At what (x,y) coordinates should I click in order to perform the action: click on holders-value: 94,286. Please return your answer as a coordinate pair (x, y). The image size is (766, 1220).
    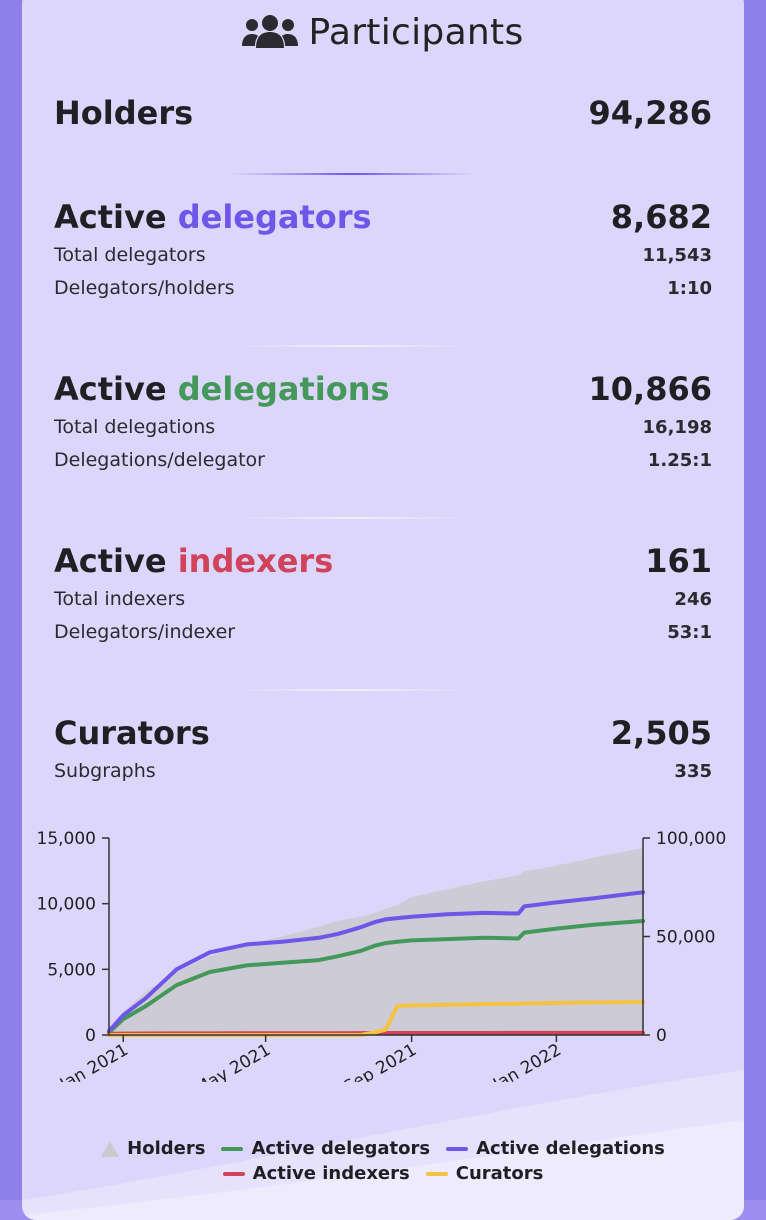
    Looking at the image, I should click on (650, 113).